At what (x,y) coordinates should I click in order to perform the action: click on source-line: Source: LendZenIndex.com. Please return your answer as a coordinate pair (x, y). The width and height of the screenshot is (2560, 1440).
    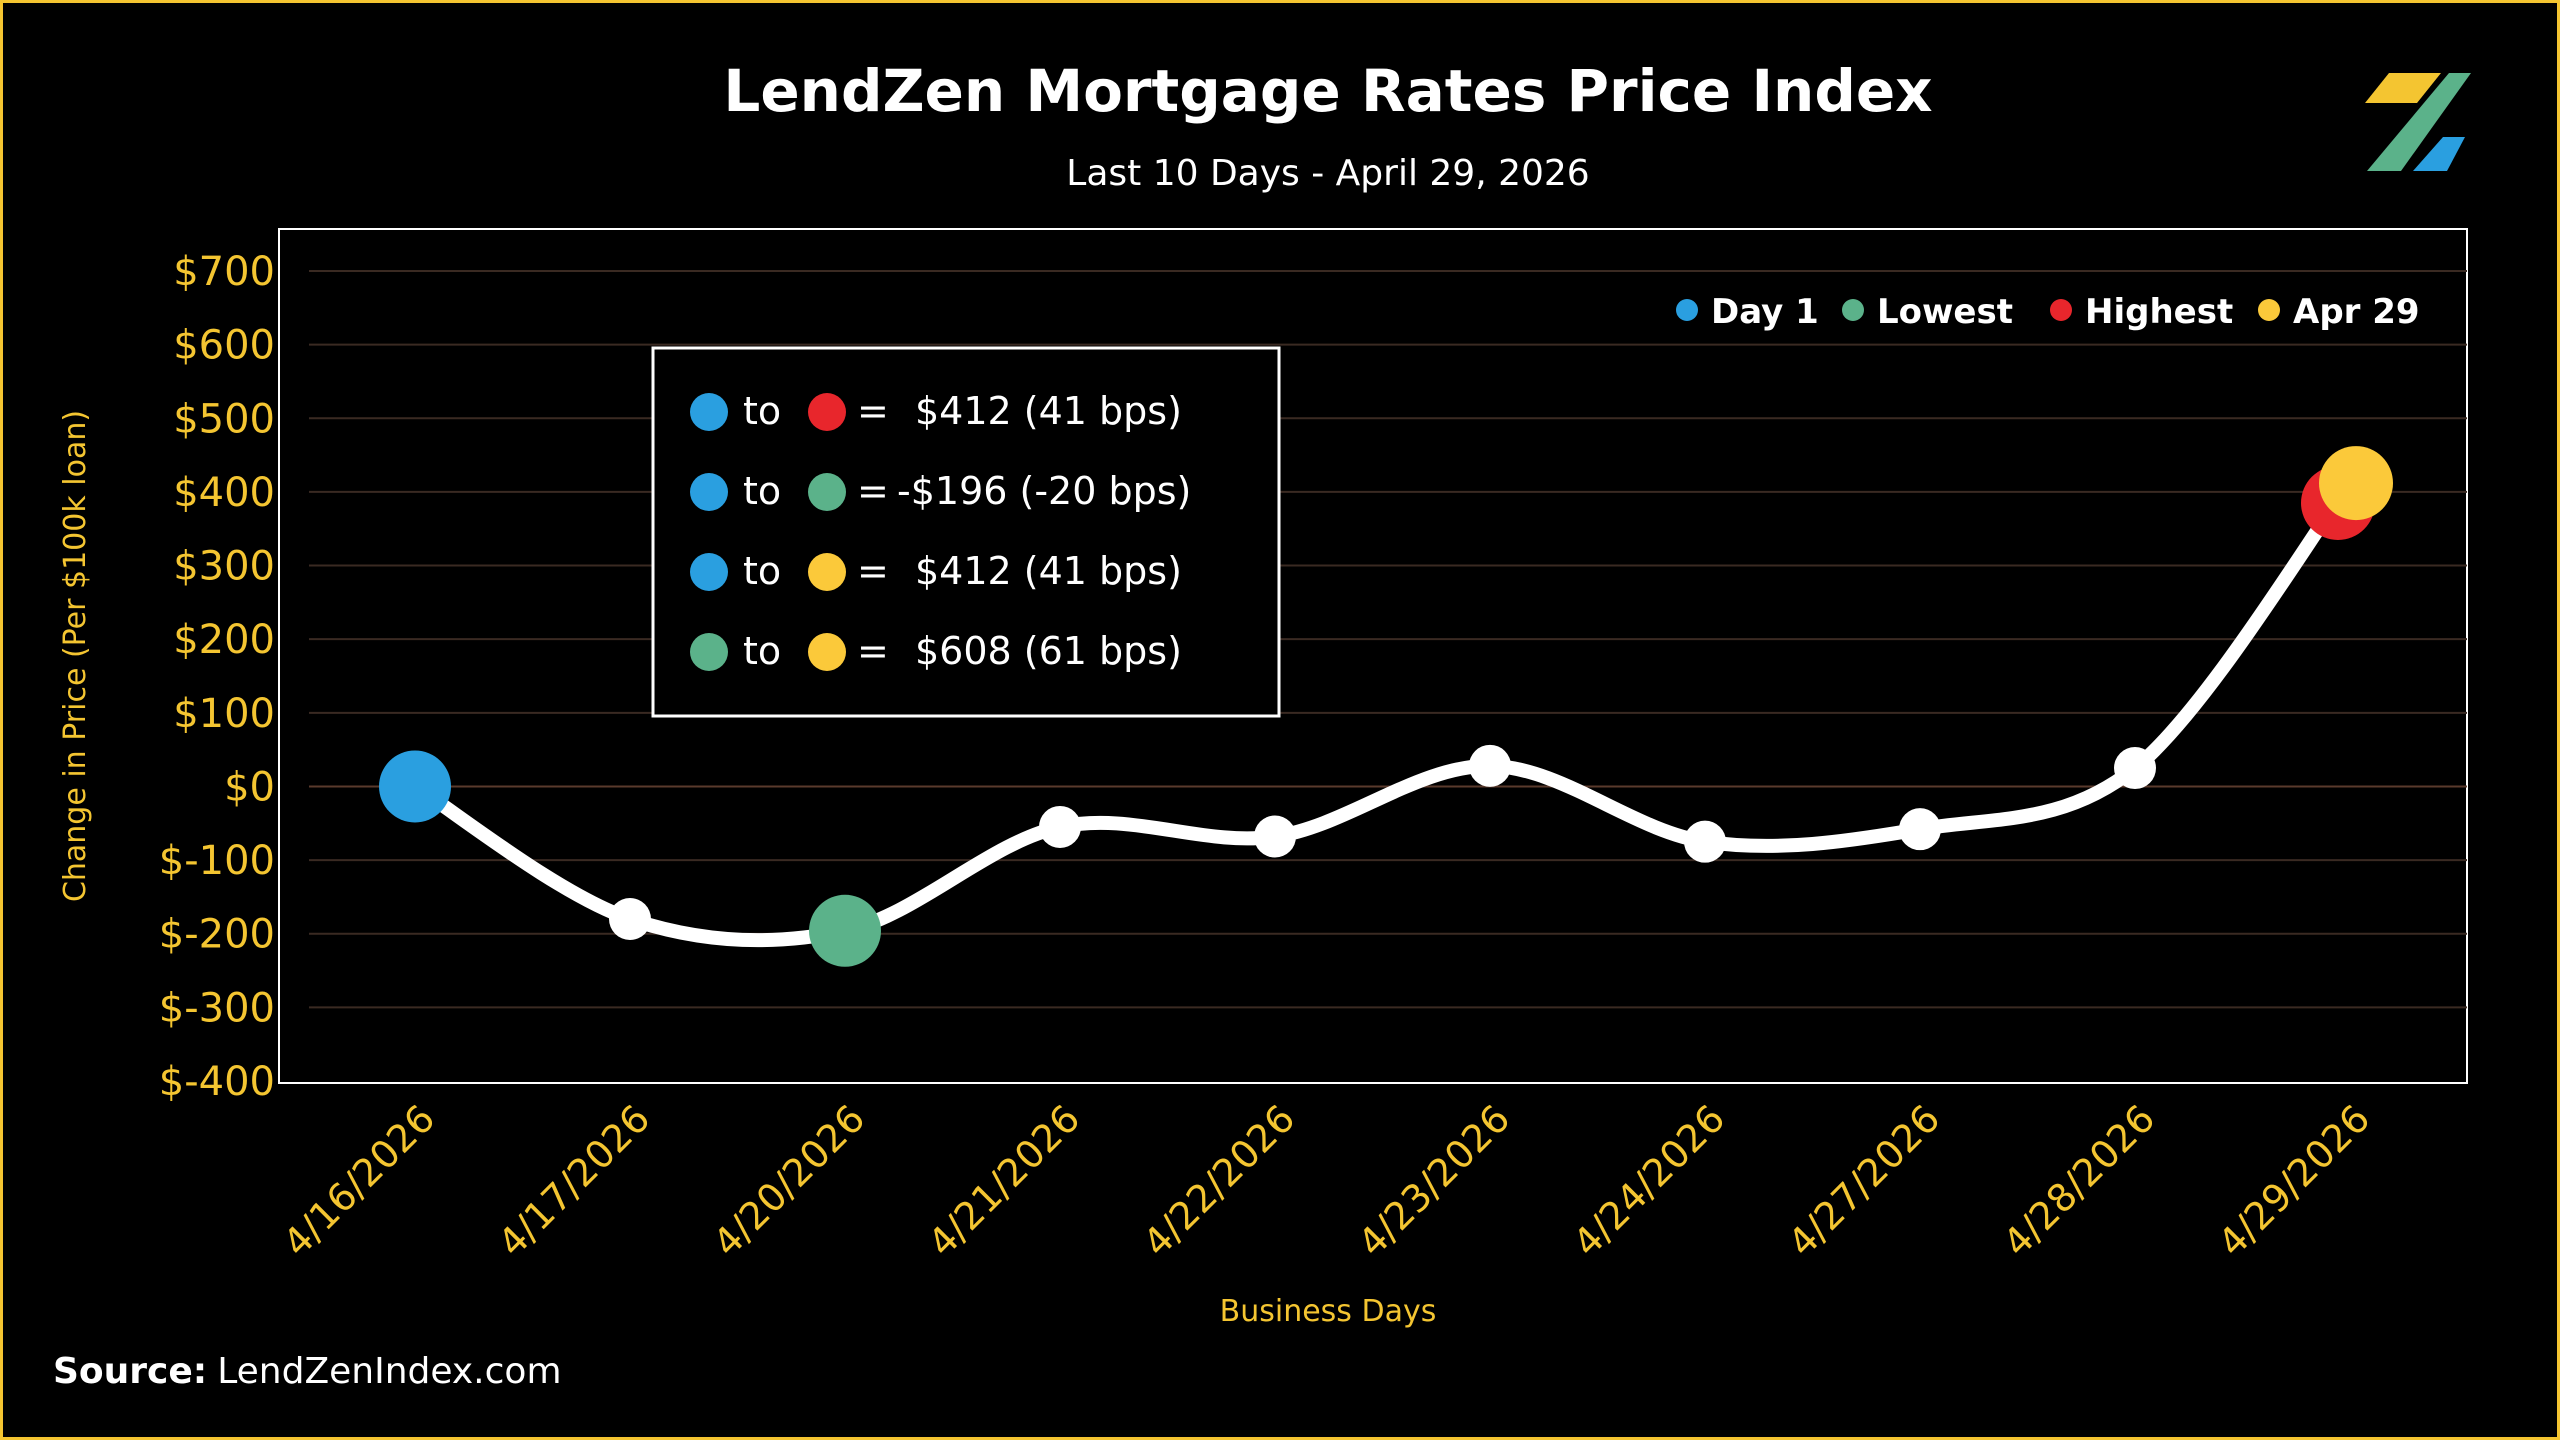
    Looking at the image, I should click on (307, 1371).